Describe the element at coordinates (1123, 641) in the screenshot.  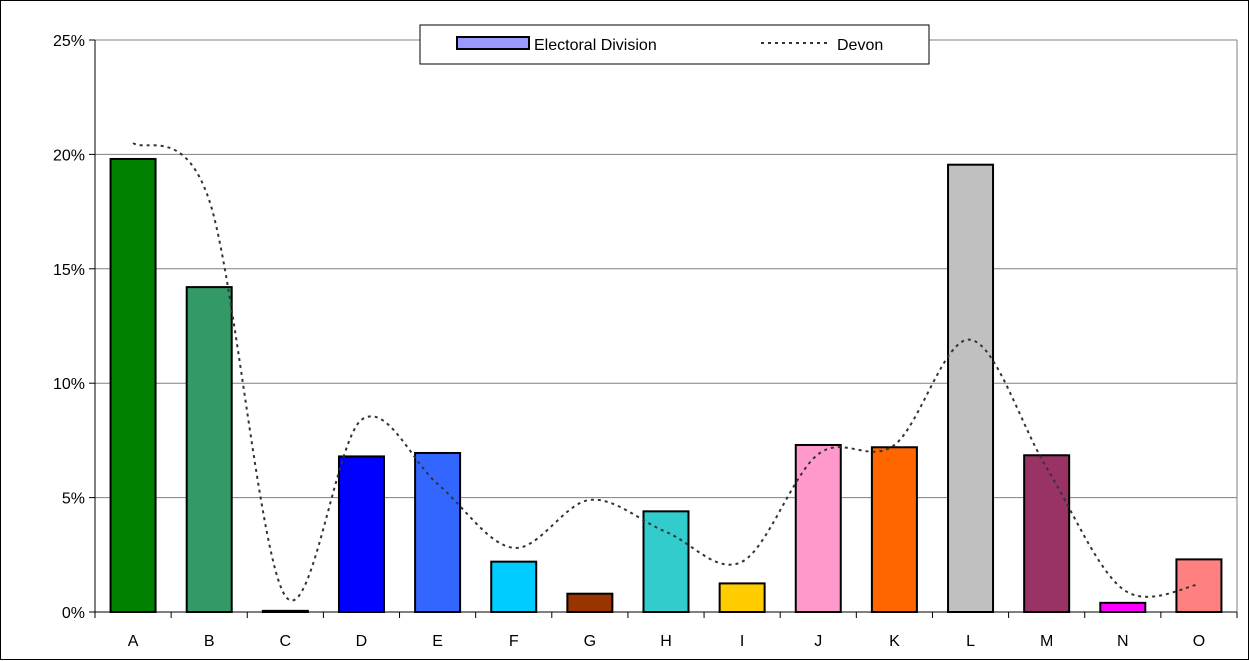
I see `x-tick-label: N` at that location.